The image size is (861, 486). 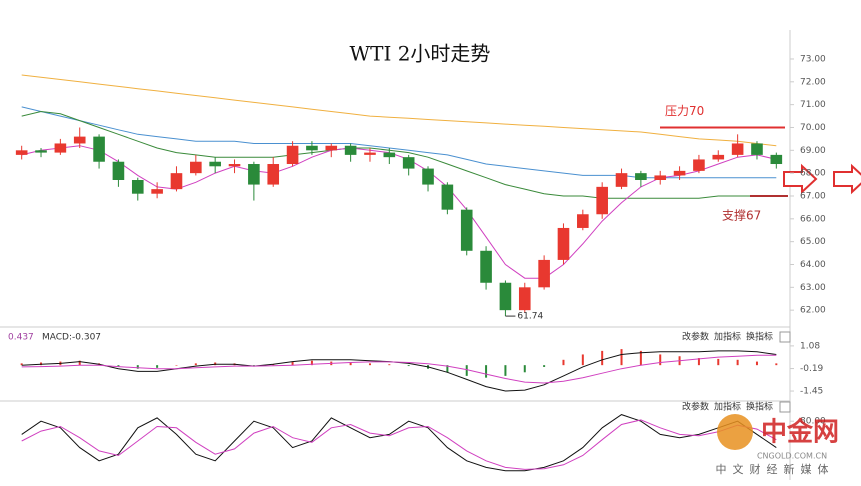 I want to click on y-tick-label: 64.00, so click(x=813, y=265).